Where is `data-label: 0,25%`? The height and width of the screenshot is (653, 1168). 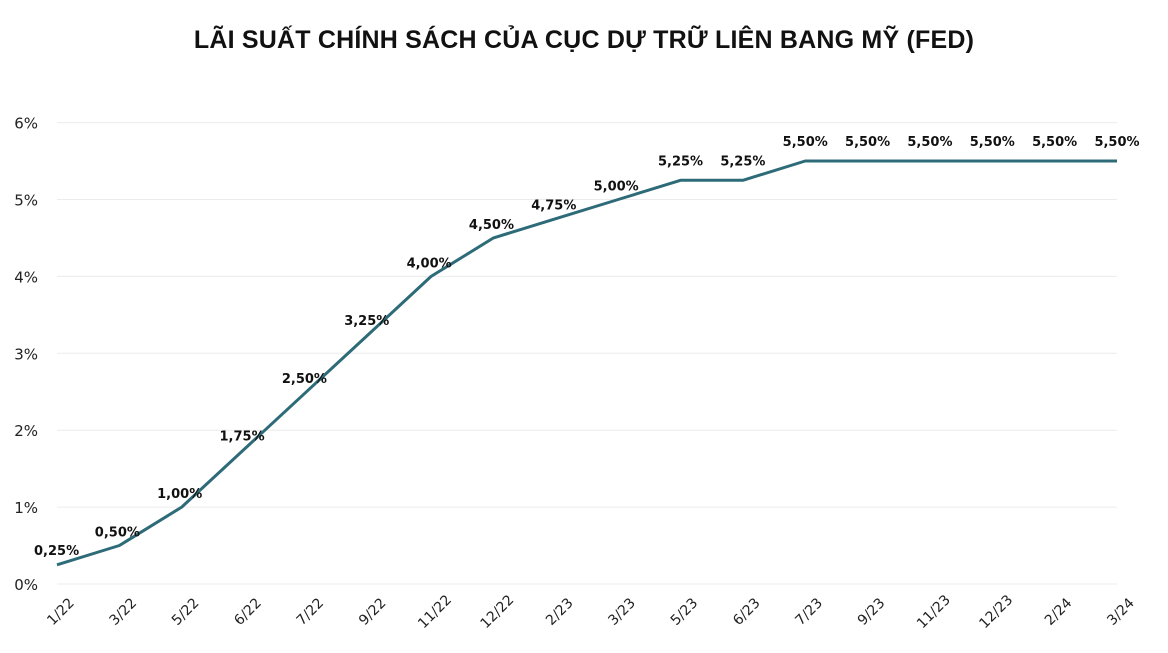
data-label: 0,25% is located at coordinates (56, 551).